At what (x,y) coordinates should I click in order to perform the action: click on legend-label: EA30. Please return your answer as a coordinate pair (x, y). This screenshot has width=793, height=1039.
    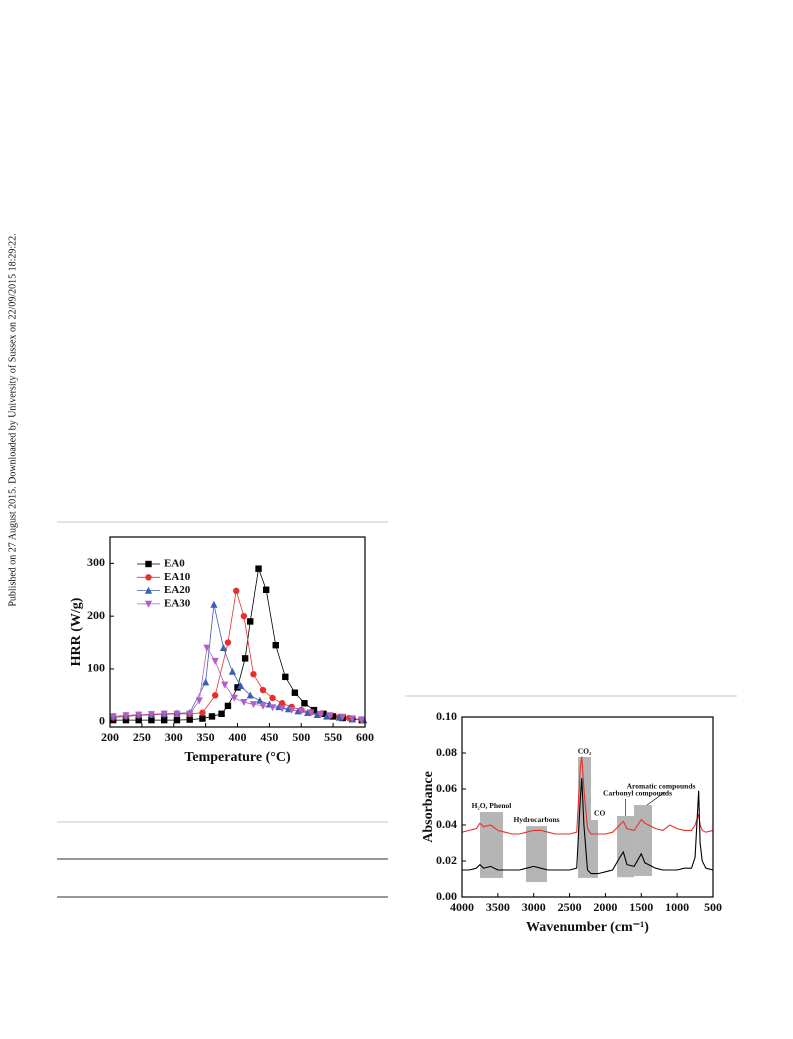
    Looking at the image, I should click on (177, 603).